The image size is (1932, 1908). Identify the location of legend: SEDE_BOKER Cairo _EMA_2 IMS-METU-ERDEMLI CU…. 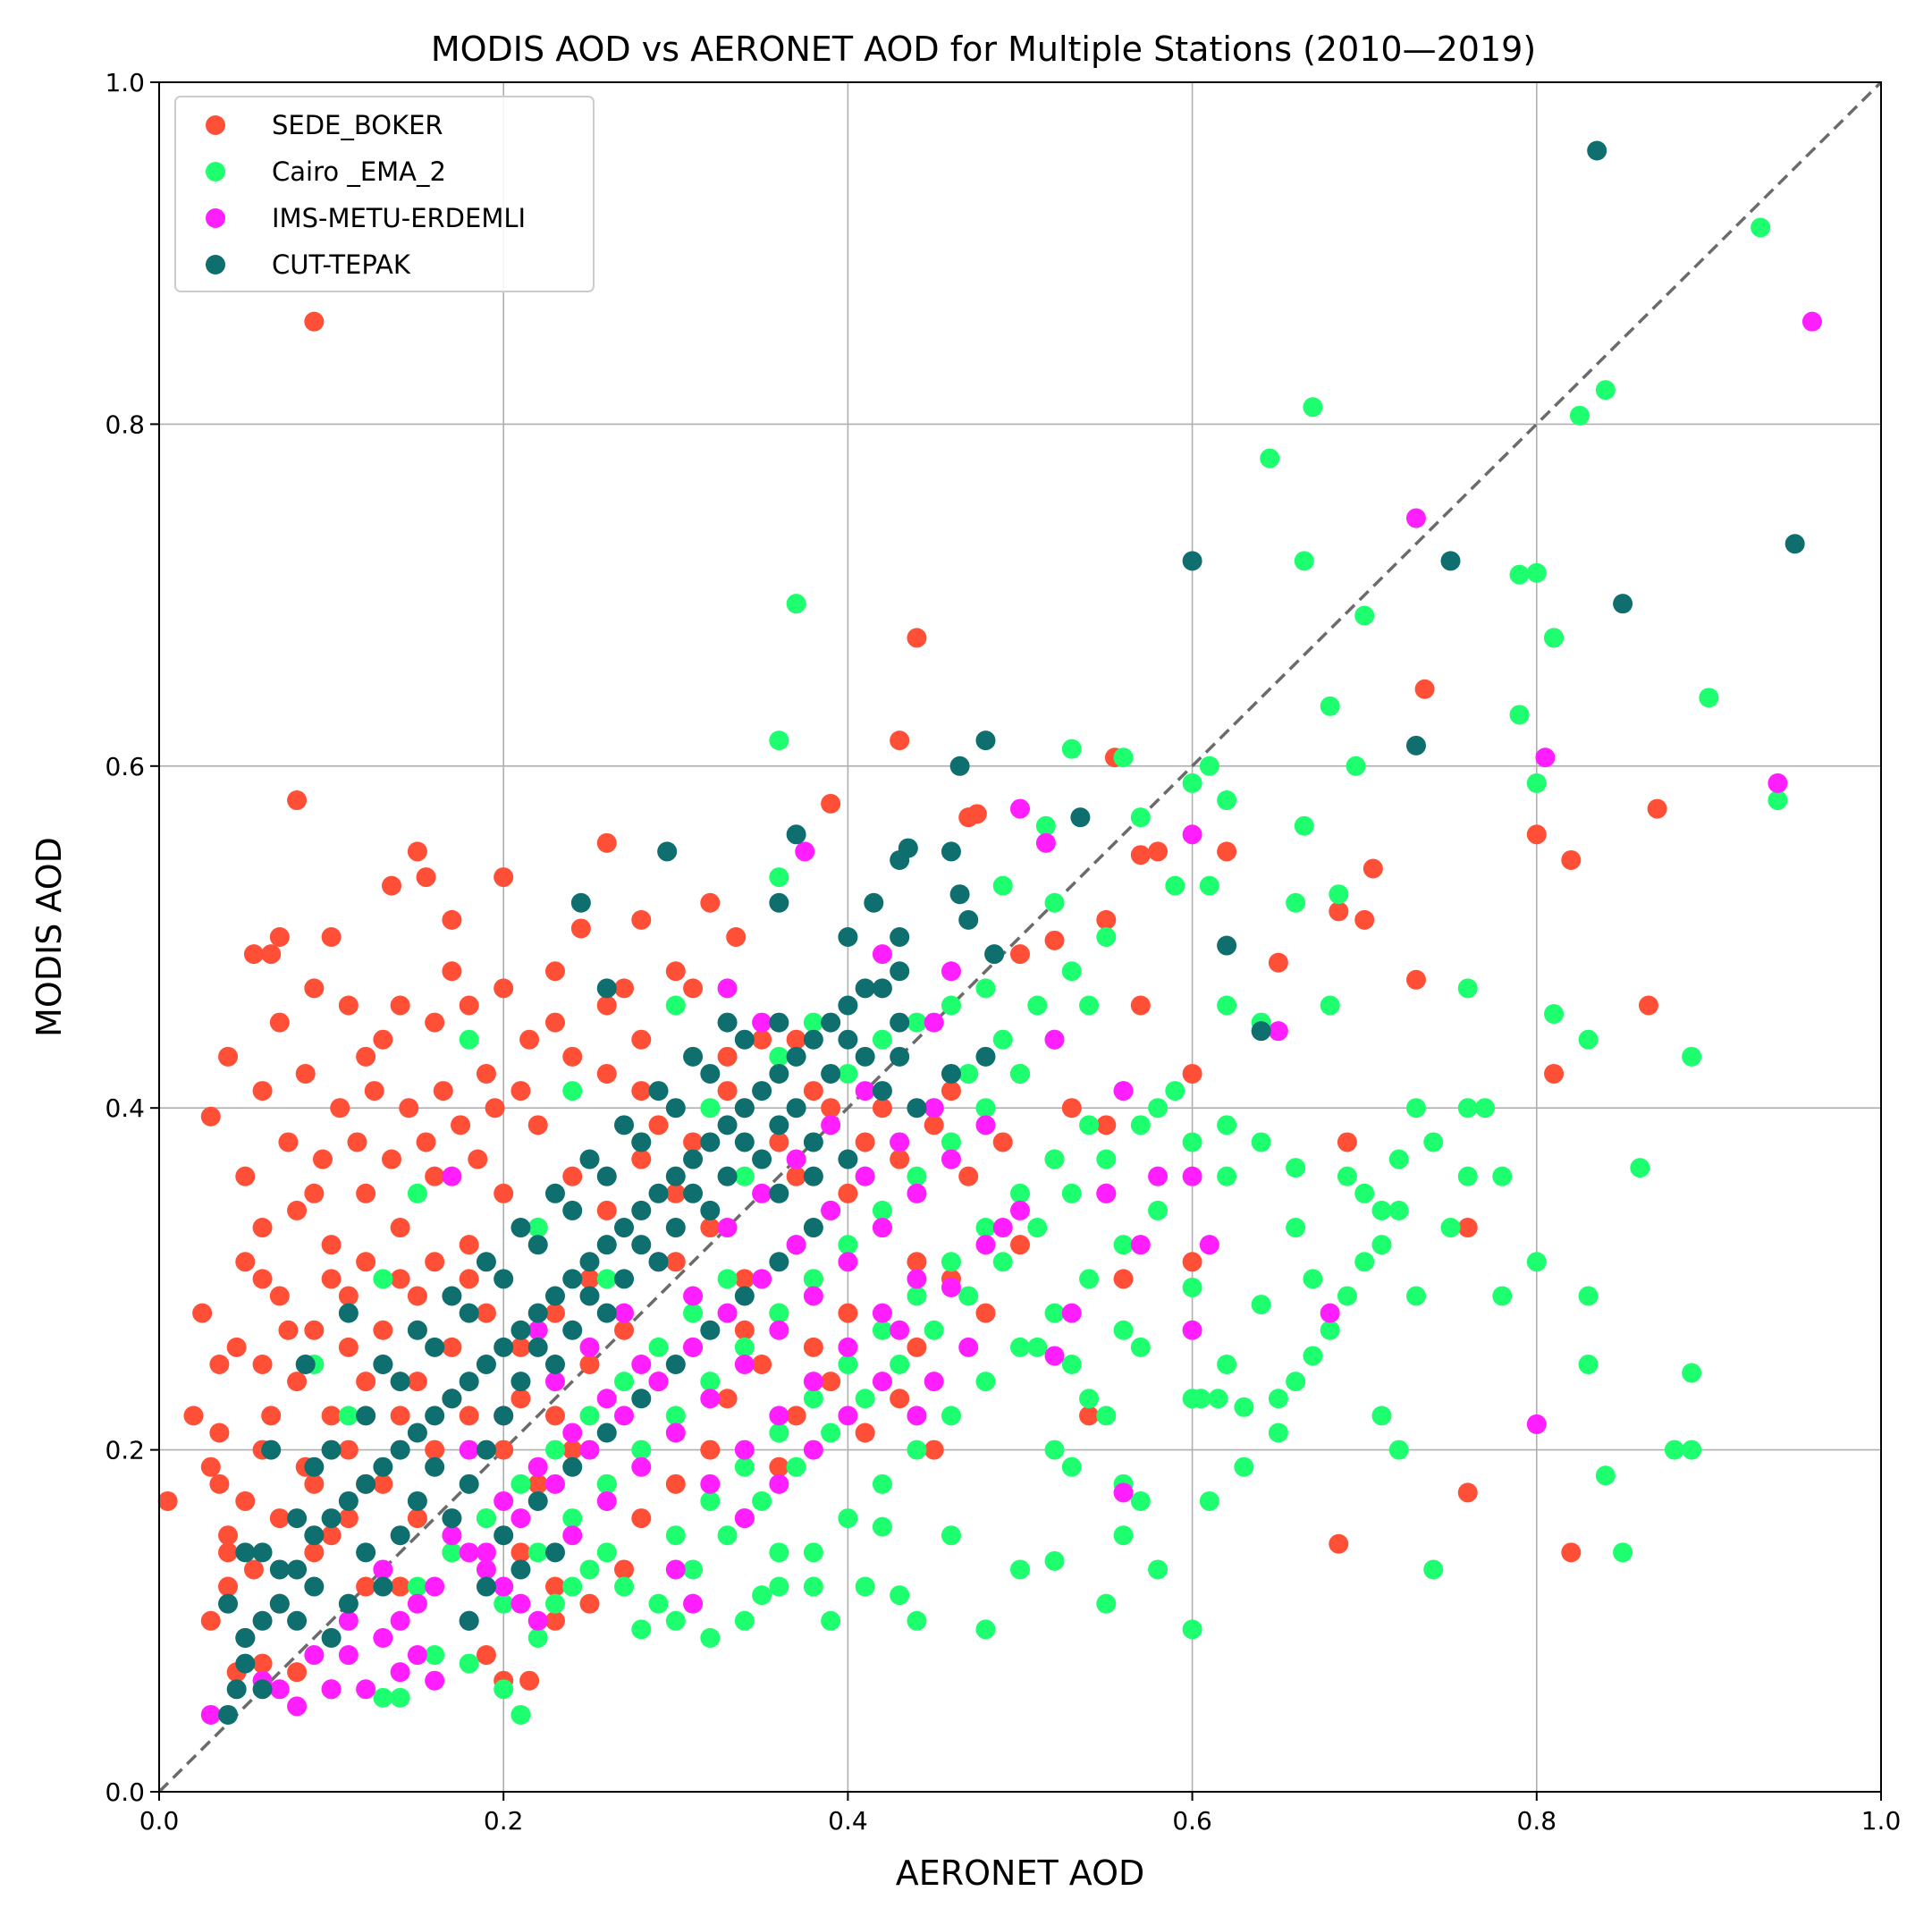
(384, 194).